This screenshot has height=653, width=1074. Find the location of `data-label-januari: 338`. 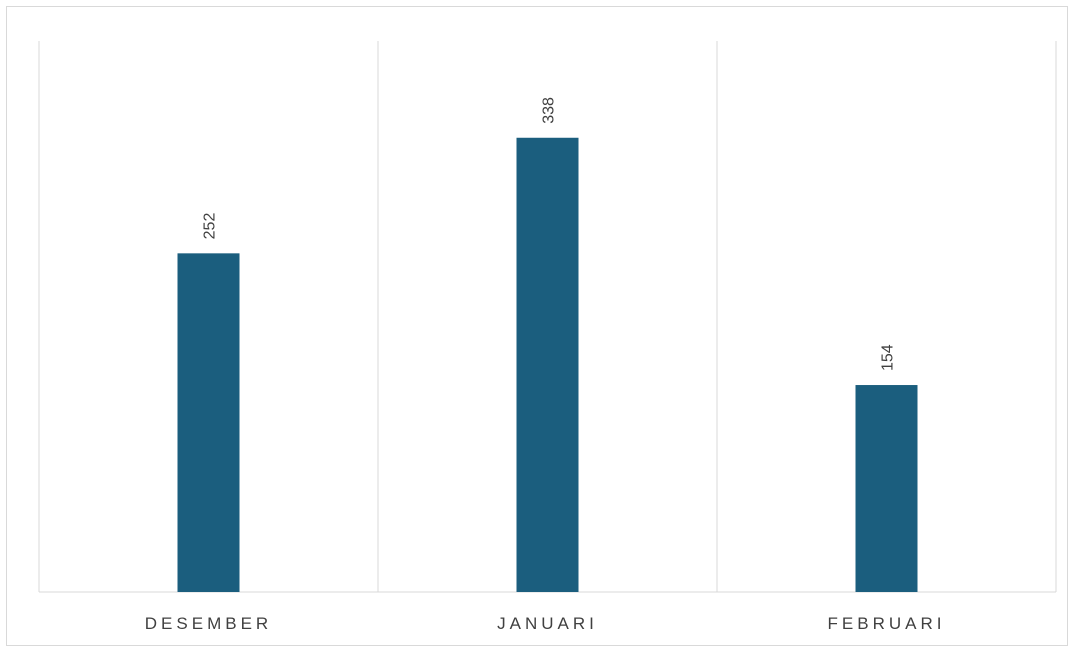

data-label-januari: 338 is located at coordinates (549, 110).